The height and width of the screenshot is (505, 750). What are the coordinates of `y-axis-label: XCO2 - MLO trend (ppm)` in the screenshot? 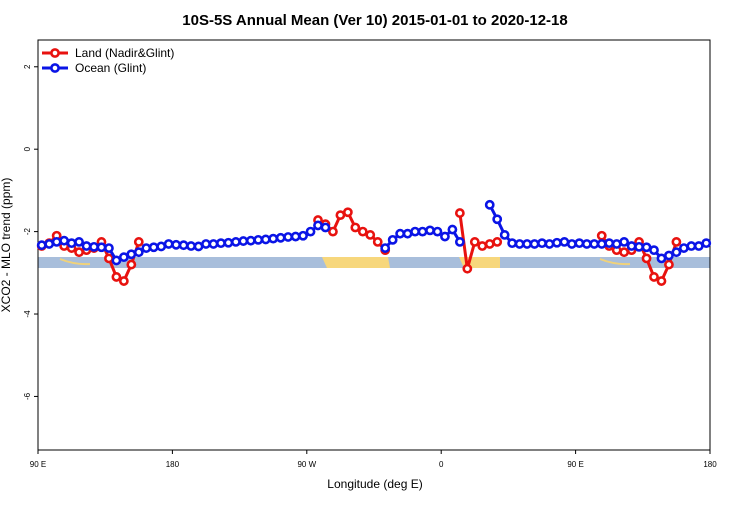 It's located at (6, 245).